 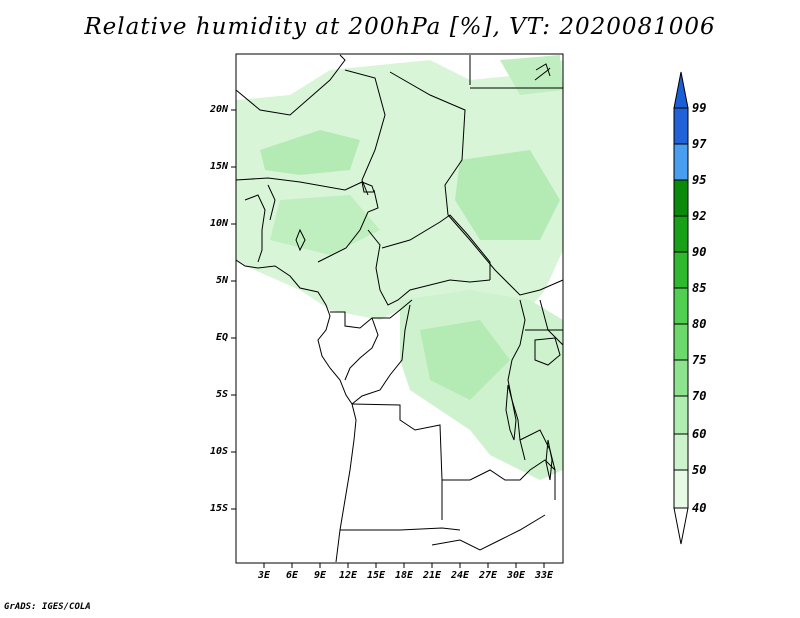 What do you see at coordinates (699, 288) in the screenshot?
I see `colorbar-label: 85` at bounding box center [699, 288].